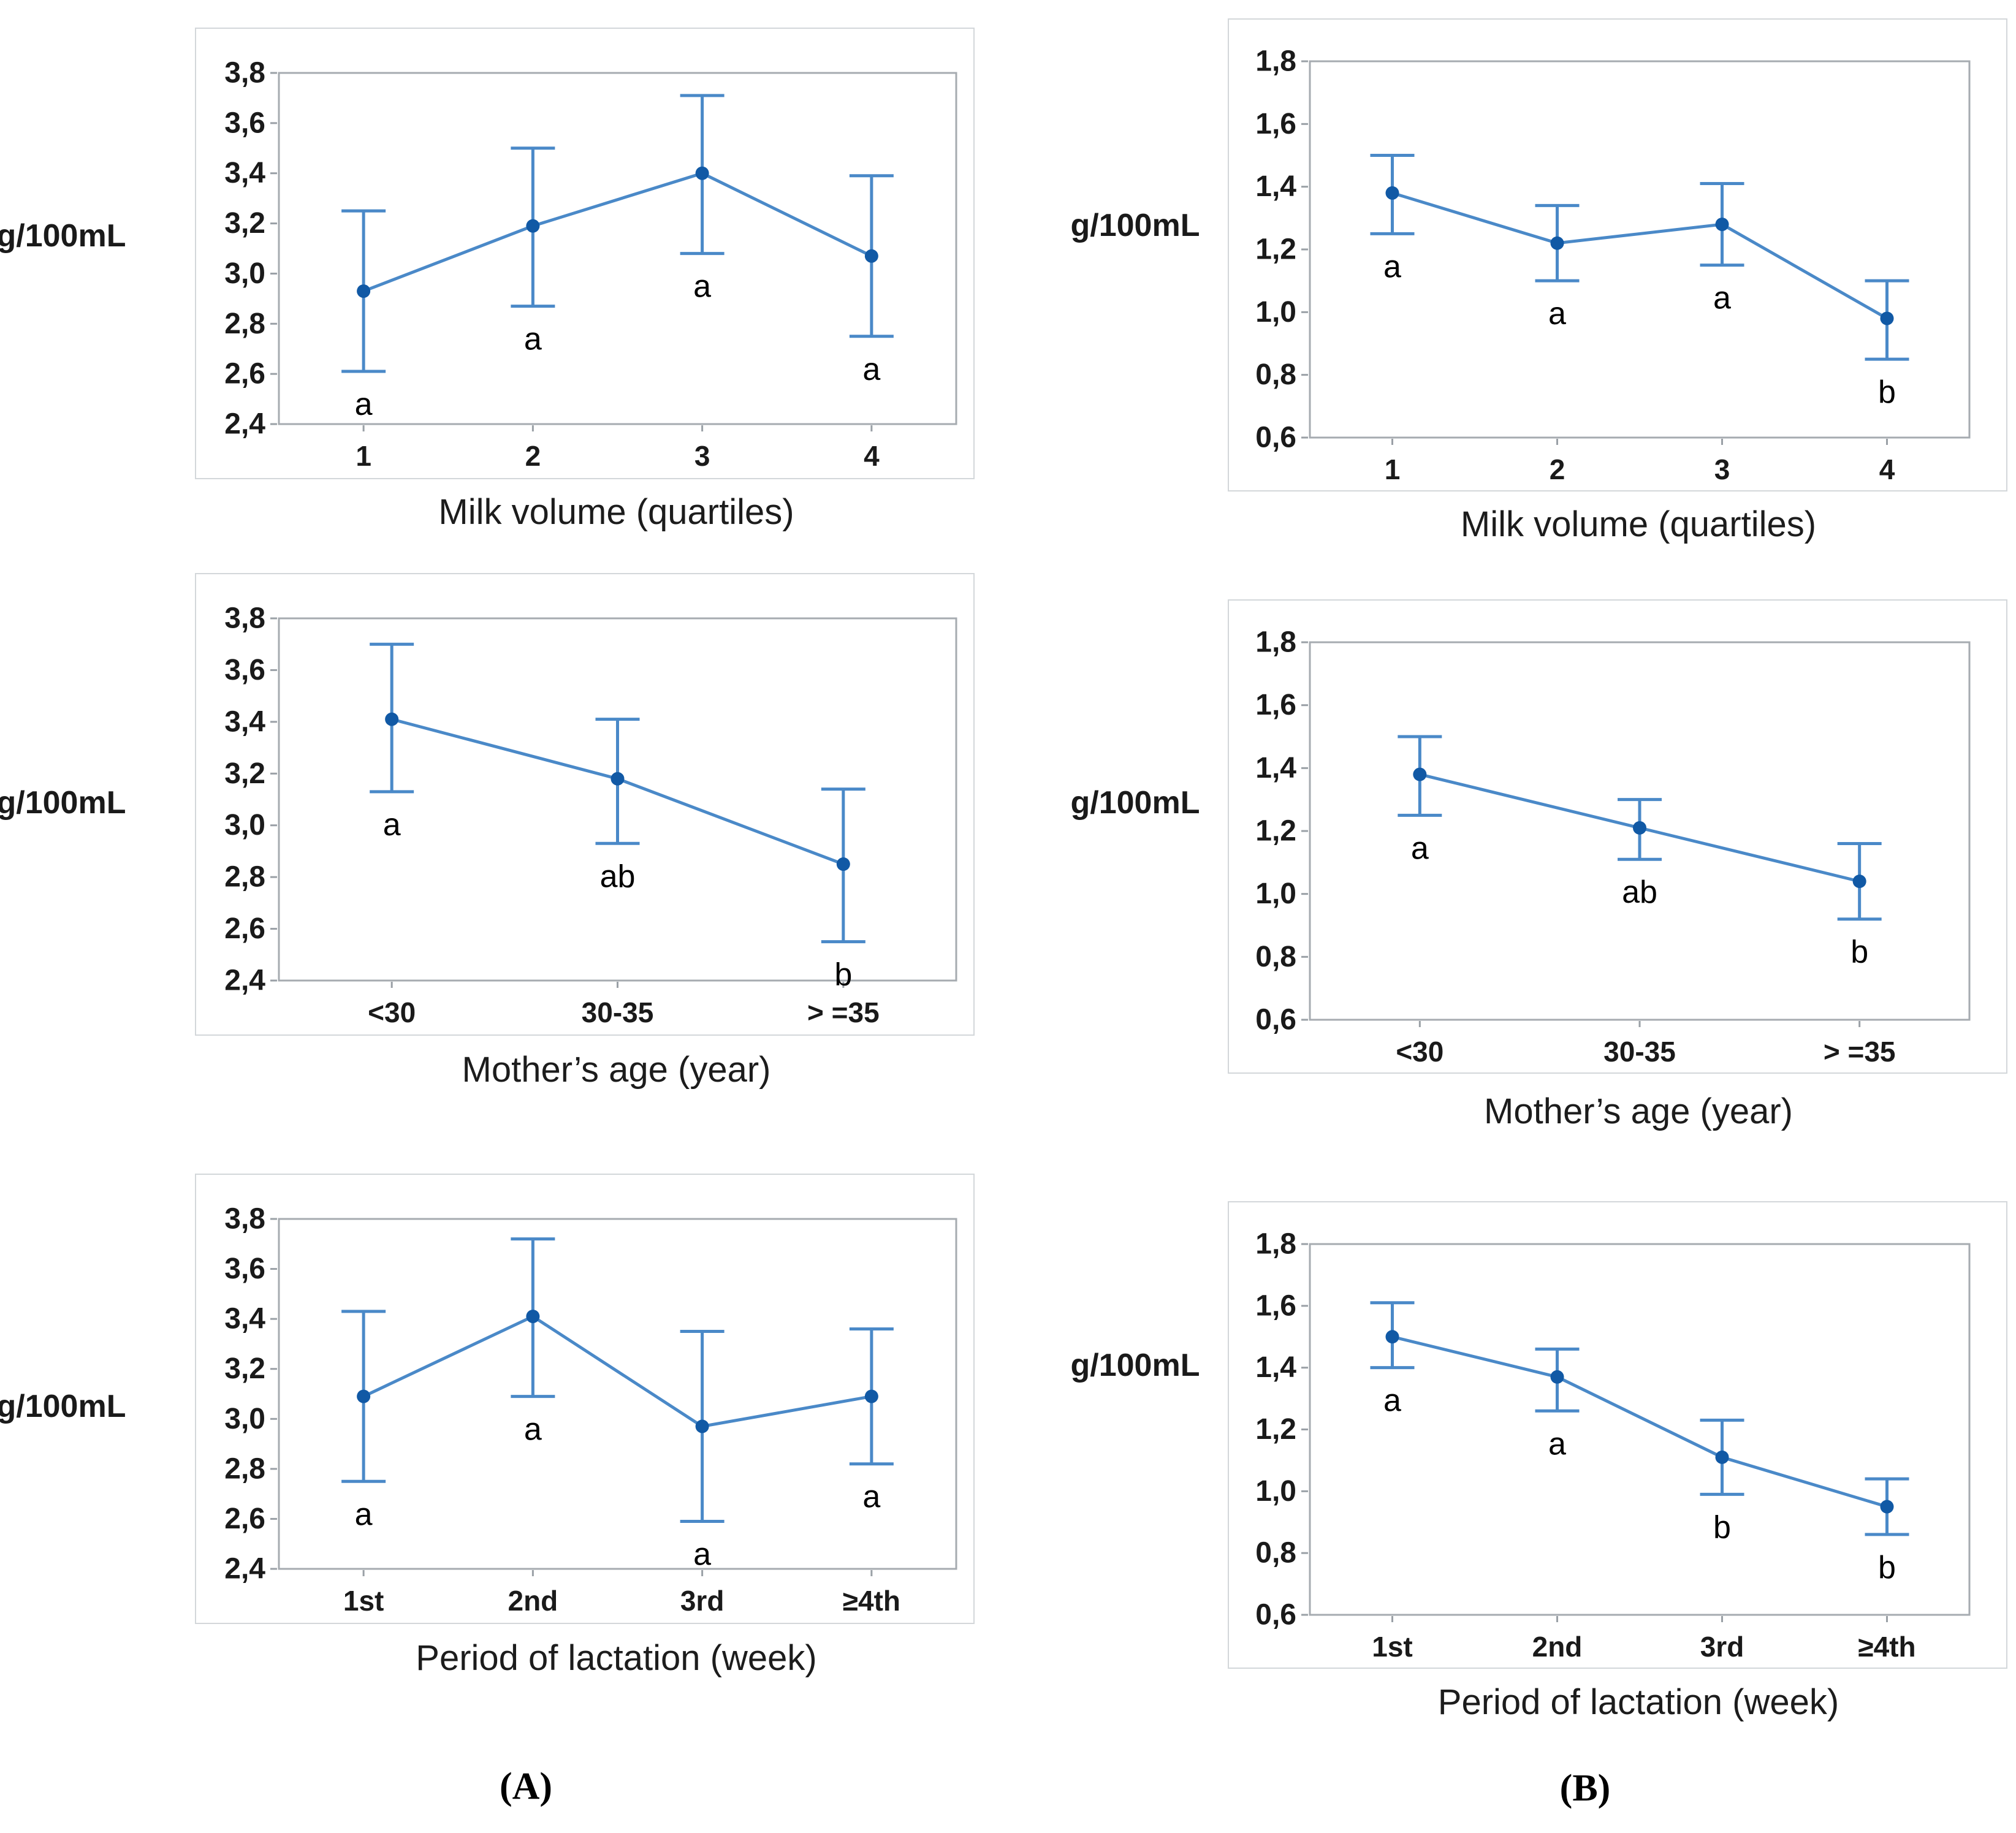 The image size is (2016, 1833). I want to click on chart-b-milk-volume: 1,8 1,6 1,4 1,2 1,0 0,8 0,6 1 2 3 4 a a a b, so click(1613, 265).